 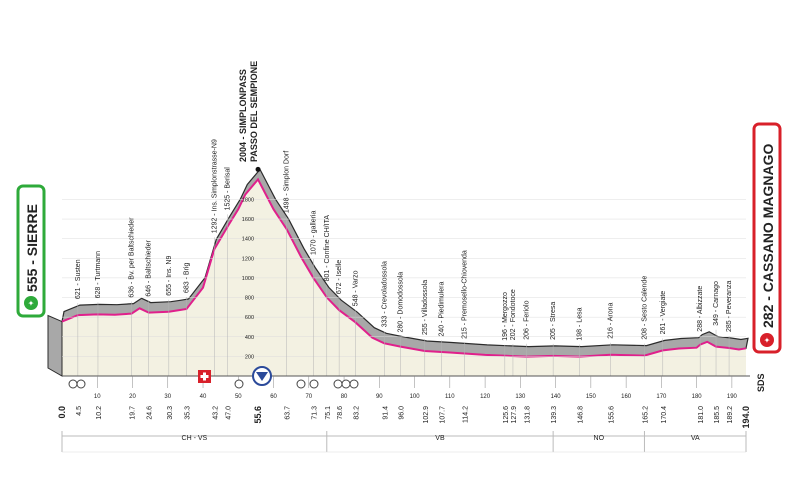 What do you see at coordinates (188, 413) in the screenshot?
I see `km-marker: 35.3` at bounding box center [188, 413].